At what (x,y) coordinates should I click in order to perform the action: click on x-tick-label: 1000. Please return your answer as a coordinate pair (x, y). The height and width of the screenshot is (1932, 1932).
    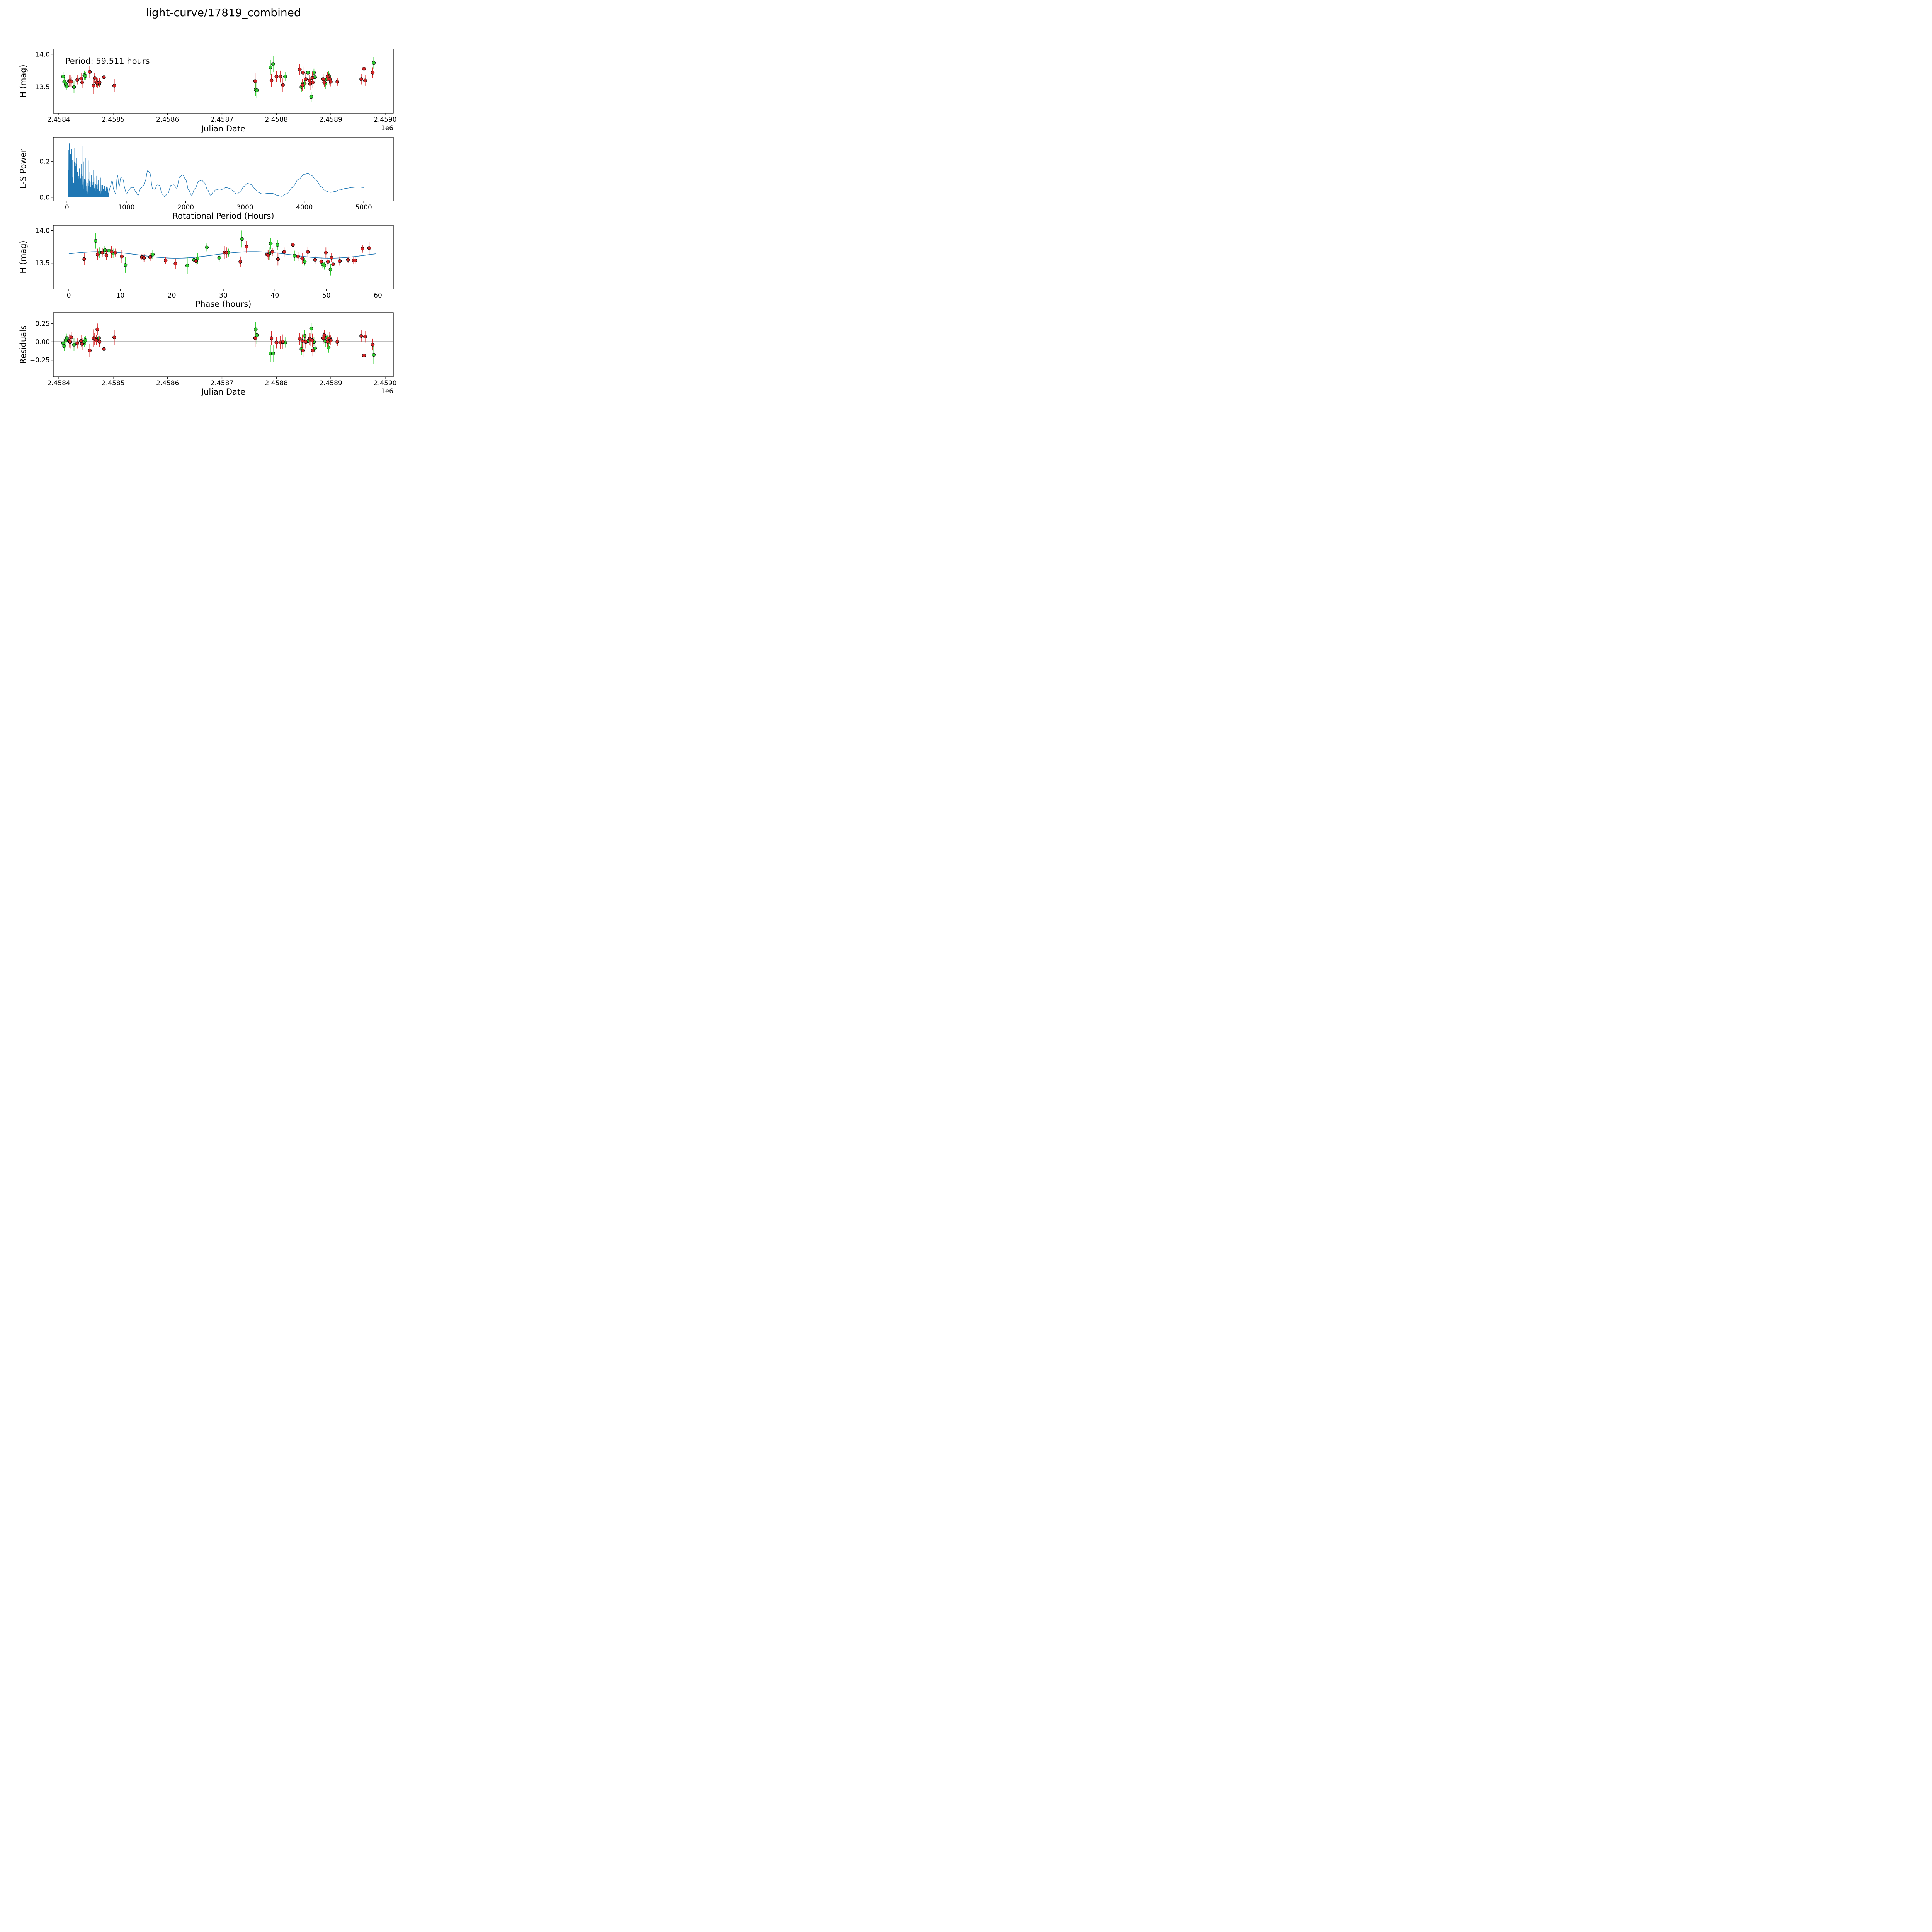
    Looking at the image, I should click on (126, 207).